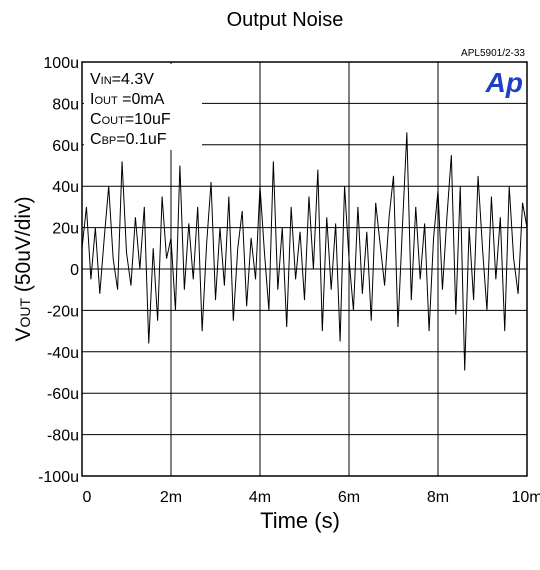 The height and width of the screenshot is (570, 540). Describe the element at coordinates (61, 63) in the screenshot. I see `y-tick-label: 100u` at that location.